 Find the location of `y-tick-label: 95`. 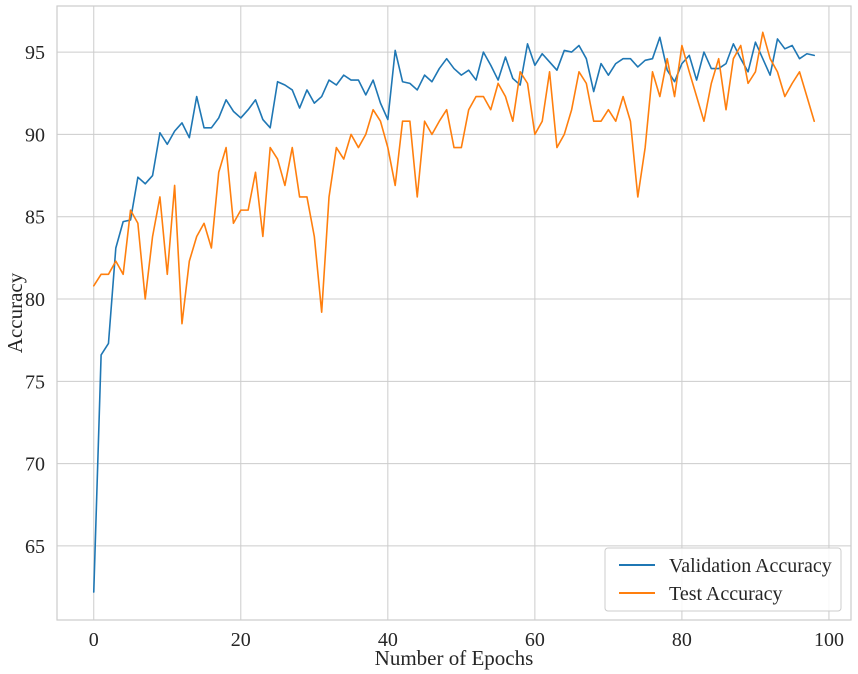

y-tick-label: 95 is located at coordinates (35, 53).